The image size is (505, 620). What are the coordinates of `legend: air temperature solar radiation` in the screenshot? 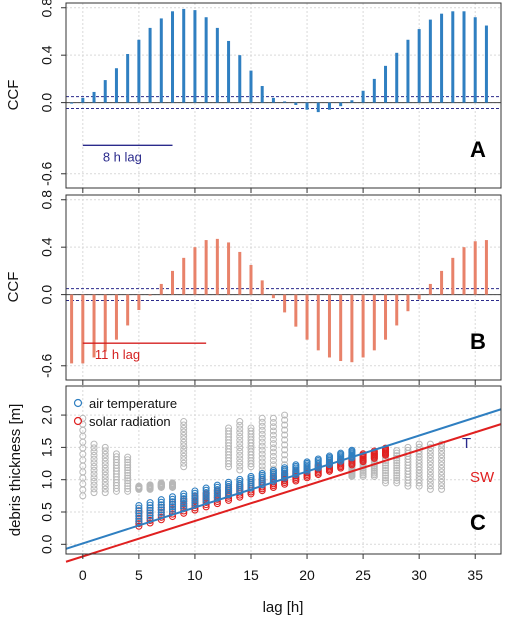 It's located at (125, 412).